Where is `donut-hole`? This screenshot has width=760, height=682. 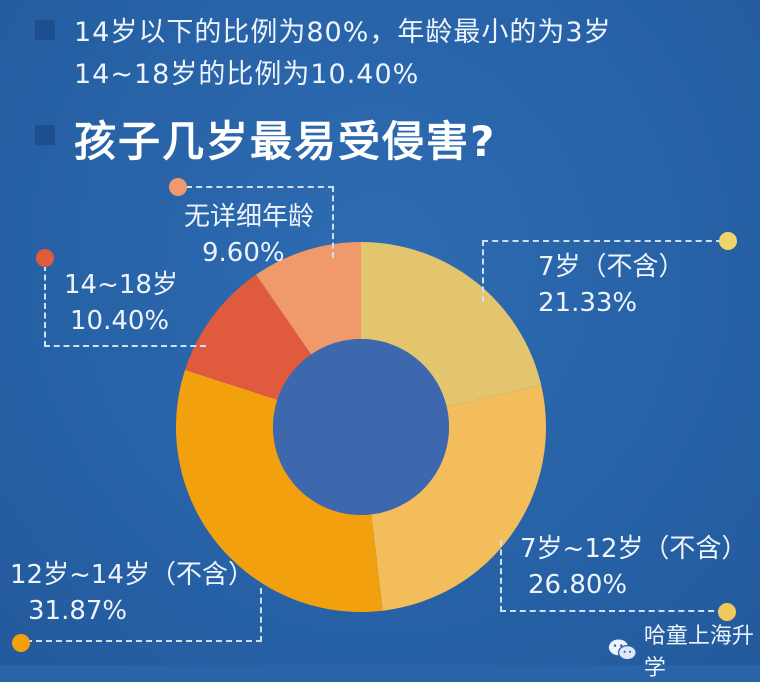 donut-hole is located at coordinates (361, 427).